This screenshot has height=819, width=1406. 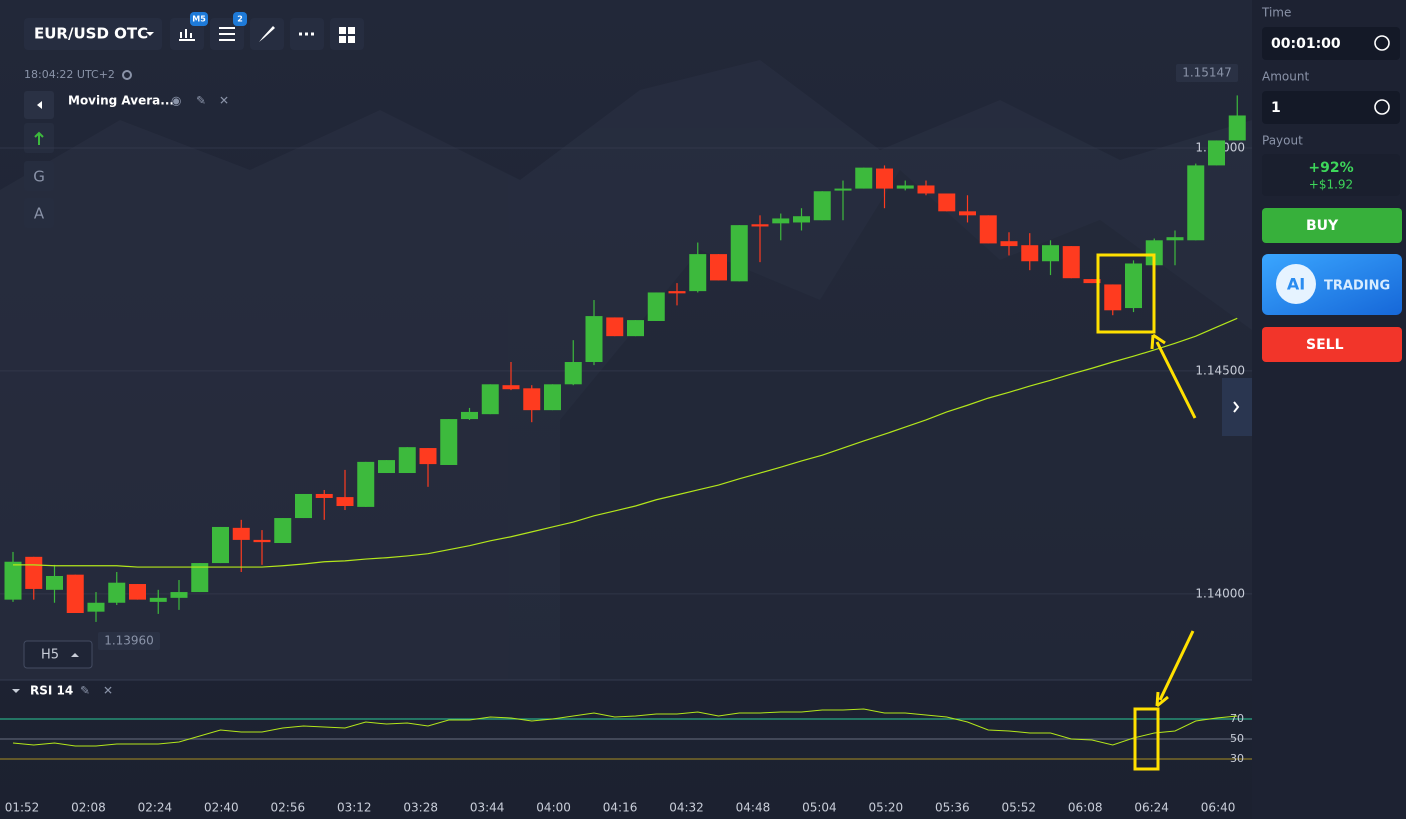 I want to click on tool-label: G, so click(x=39, y=177).